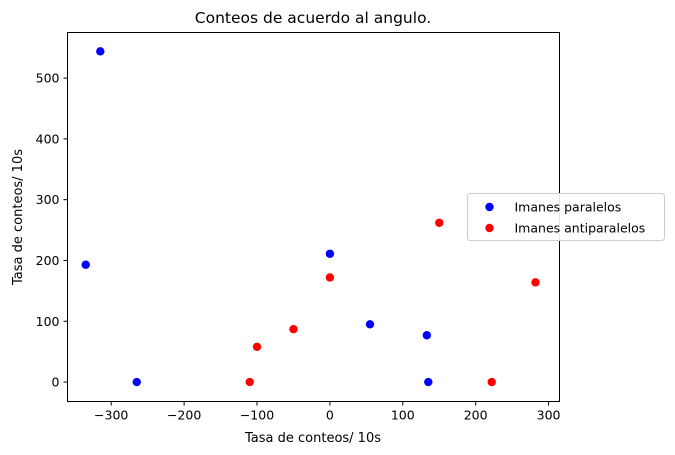 This screenshot has height=455, width=675. I want to click on y-tick-label: 300, so click(48, 199).